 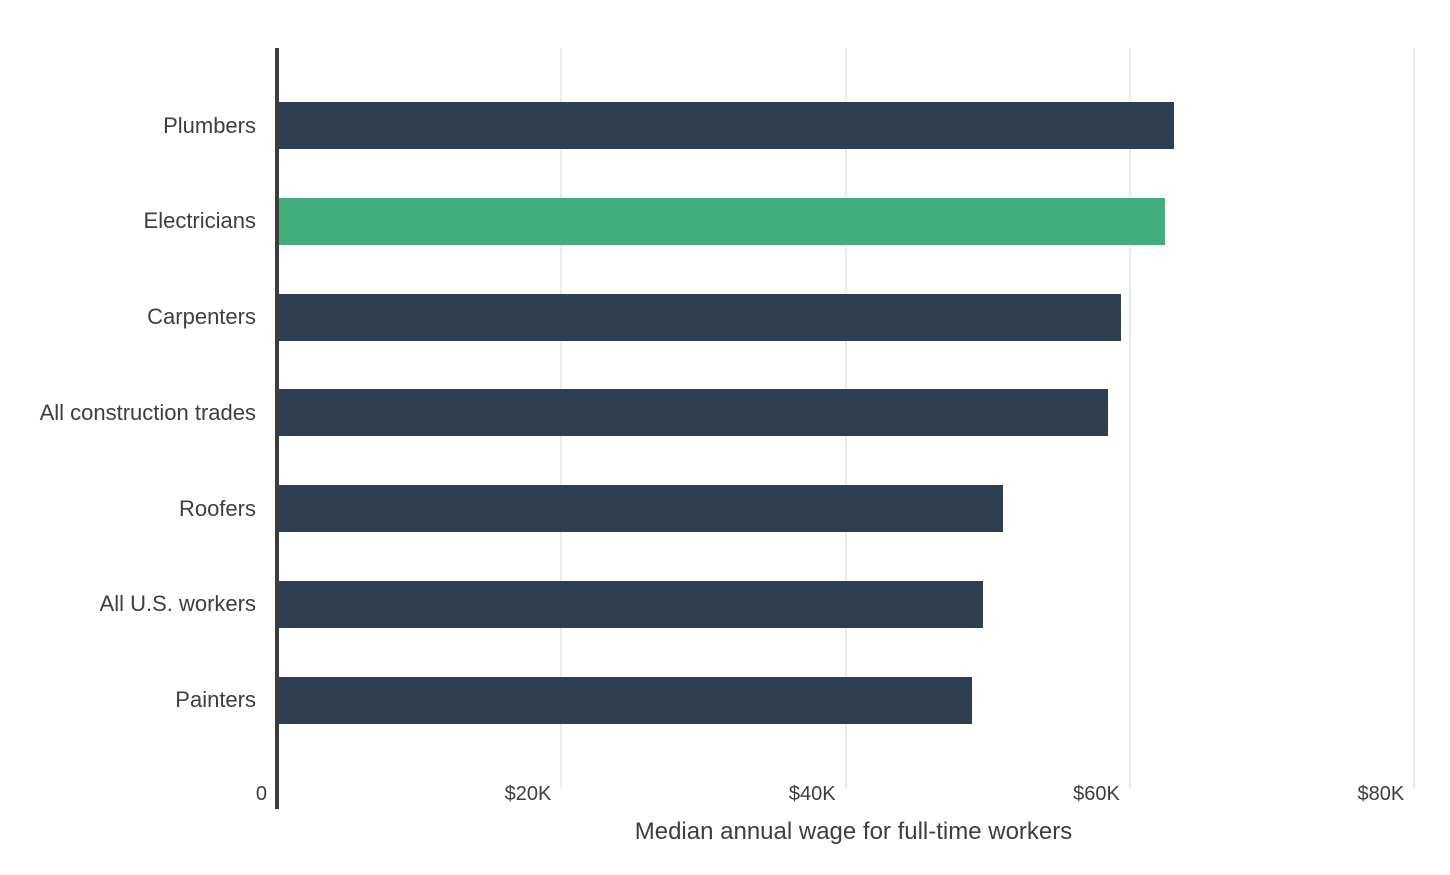 What do you see at coordinates (177, 604) in the screenshot?
I see `category-label-all-u-s-workers: All U.S. workers` at bounding box center [177, 604].